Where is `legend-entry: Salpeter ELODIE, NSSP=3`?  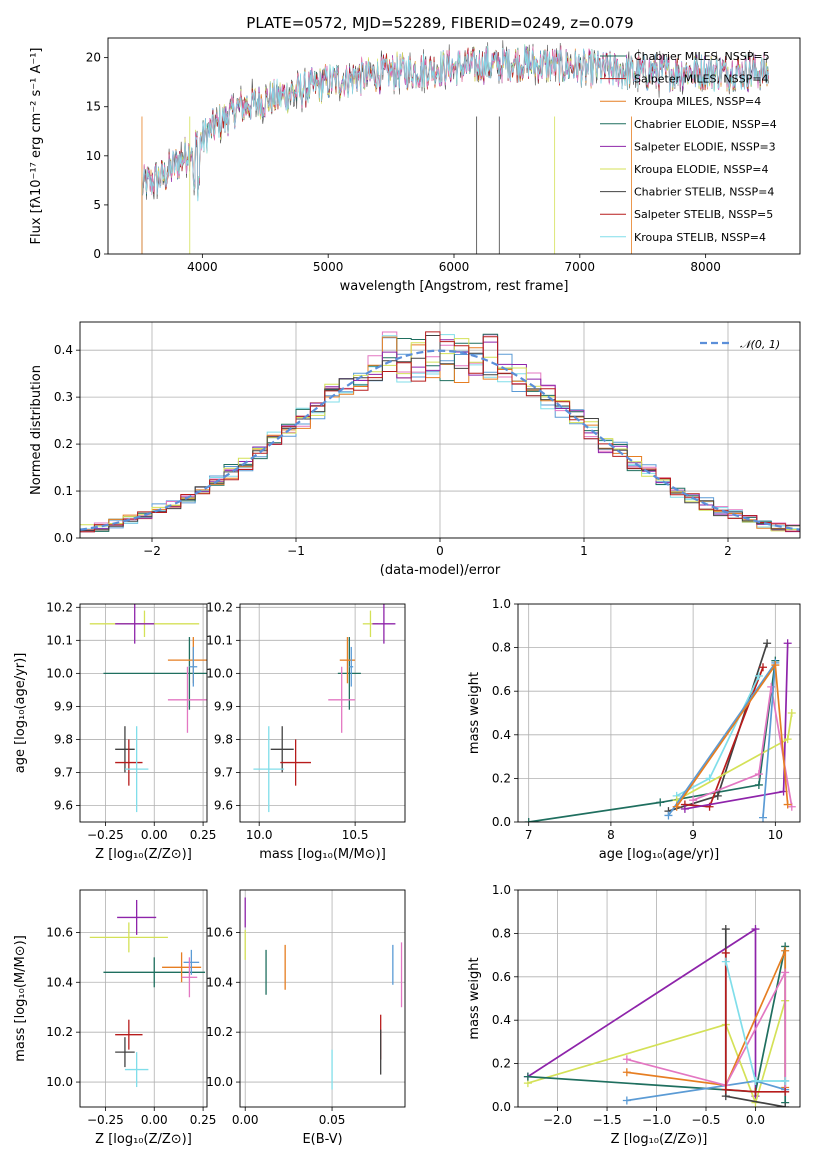 legend-entry: Salpeter ELODIE, NSSP=3 is located at coordinates (705, 146).